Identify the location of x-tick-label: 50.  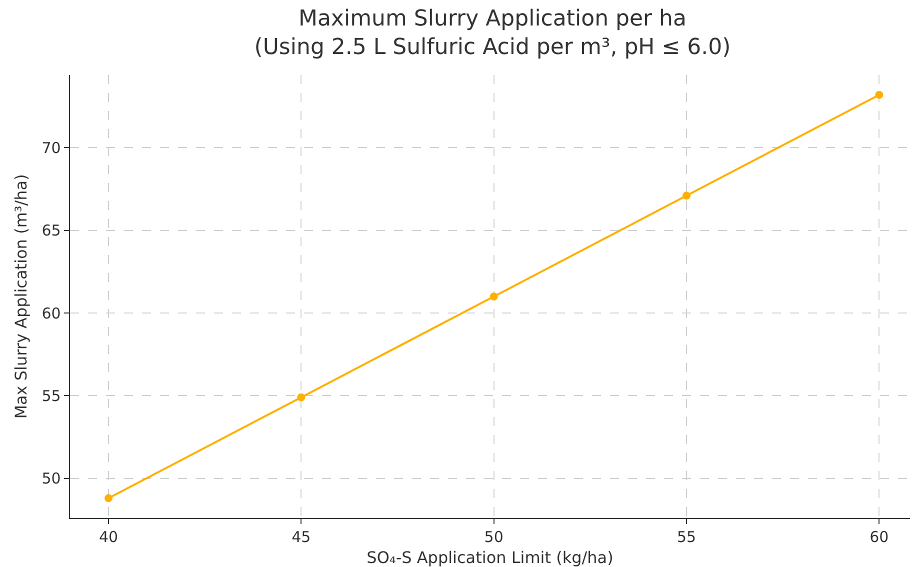
(494, 537).